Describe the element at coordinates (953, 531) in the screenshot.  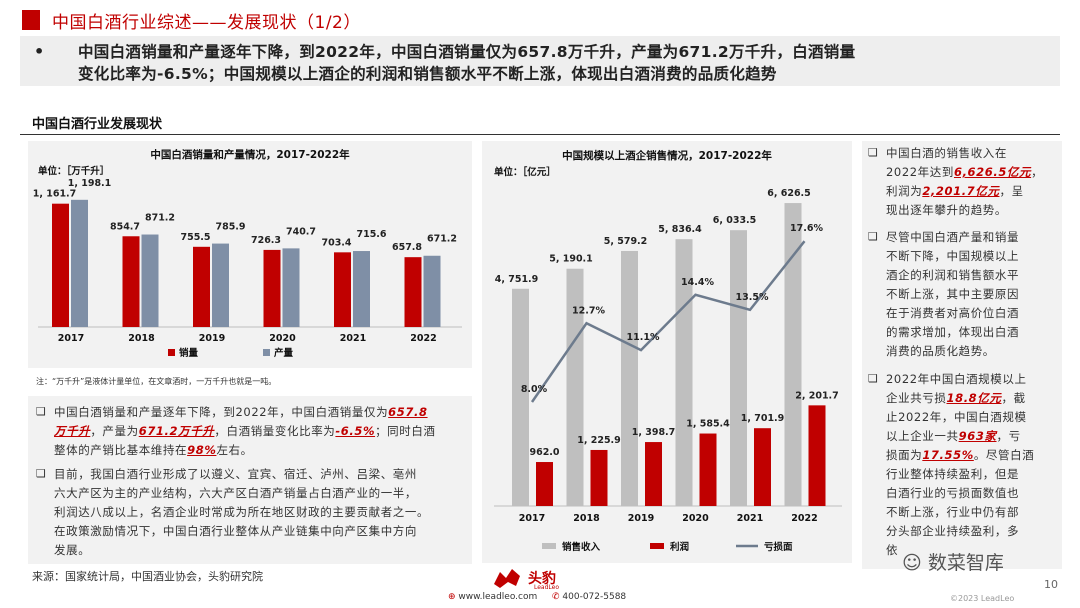
I see `right-b3-line9: 分头部企业持续盈利，多` at that location.